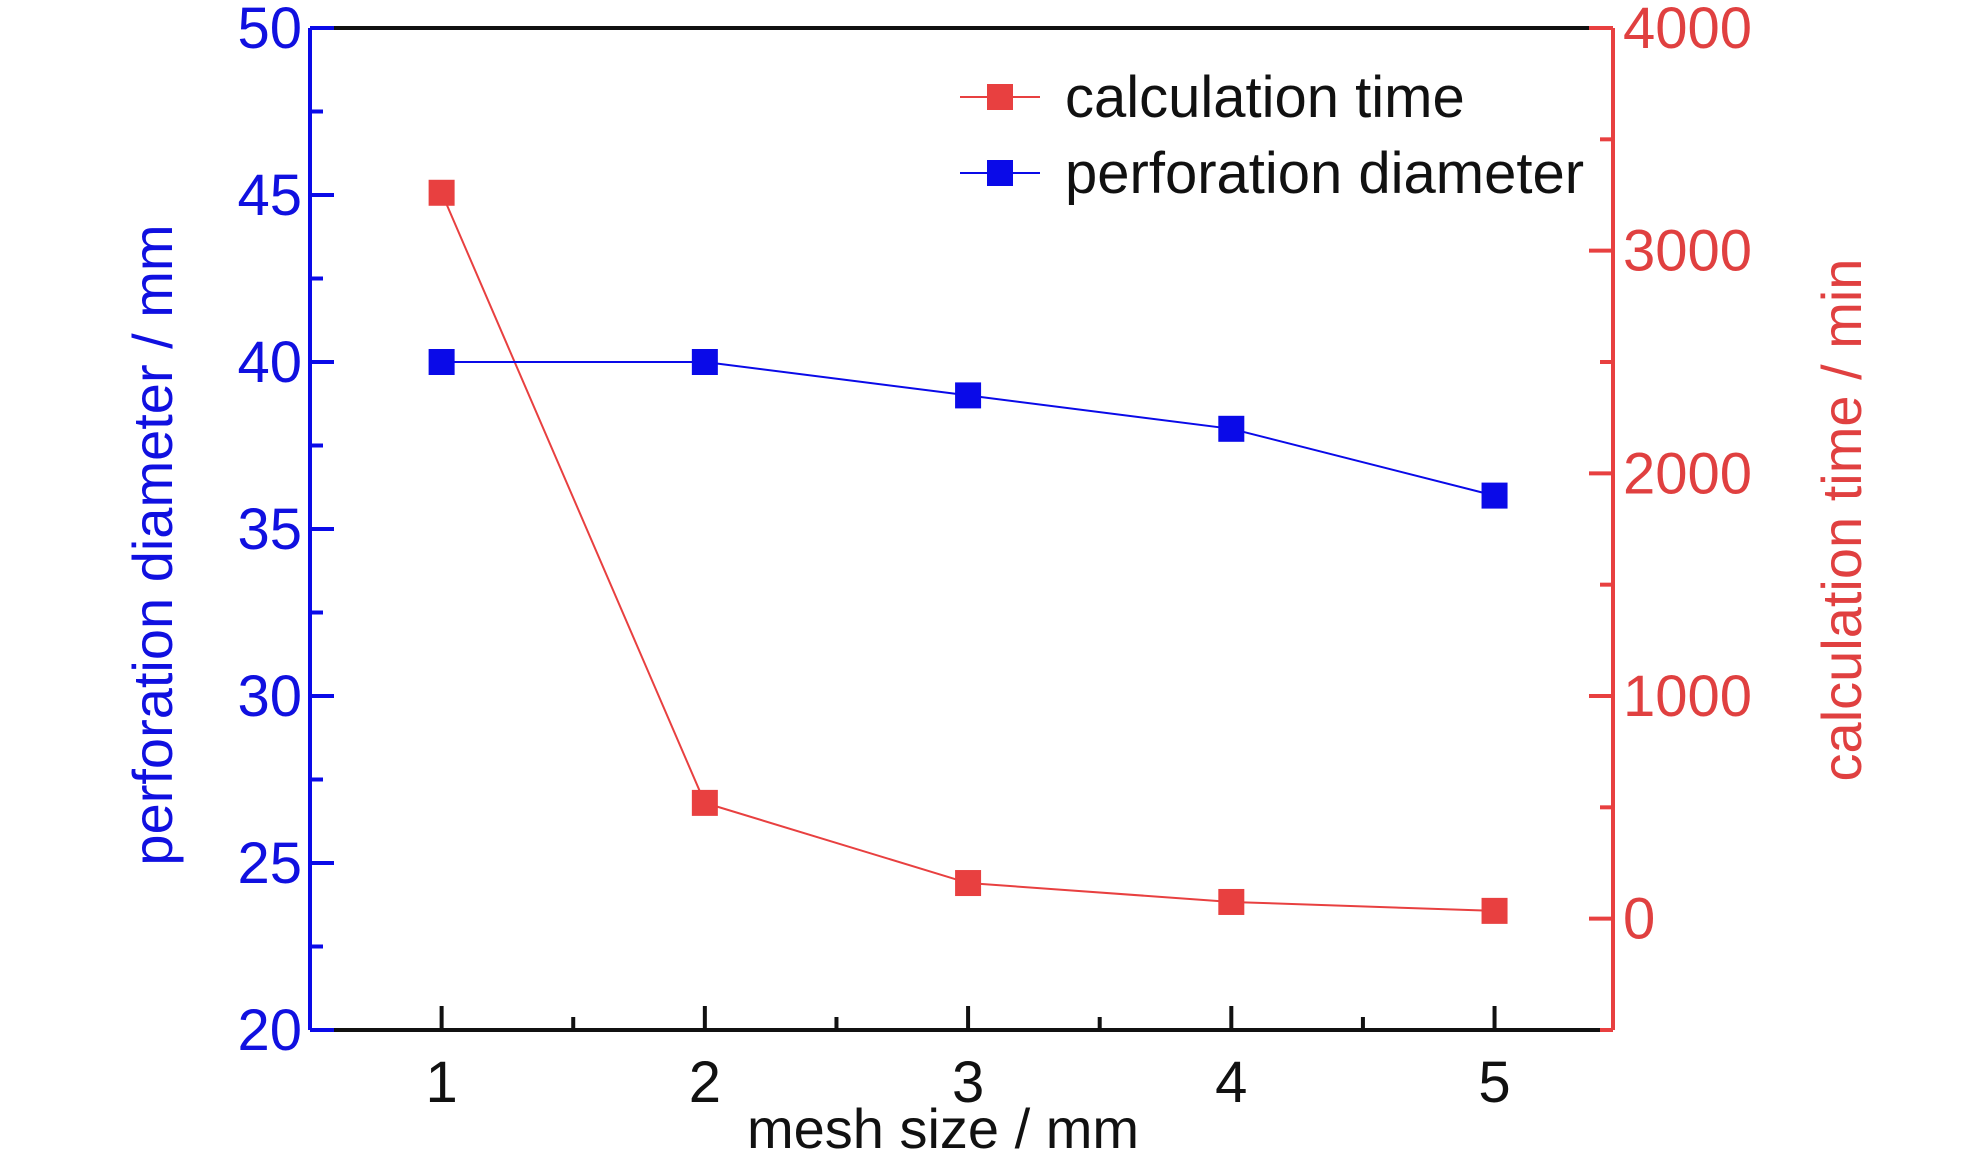 This screenshot has width=1984, height=1157. I want to click on right-tick-label: 3000, so click(1687, 251).